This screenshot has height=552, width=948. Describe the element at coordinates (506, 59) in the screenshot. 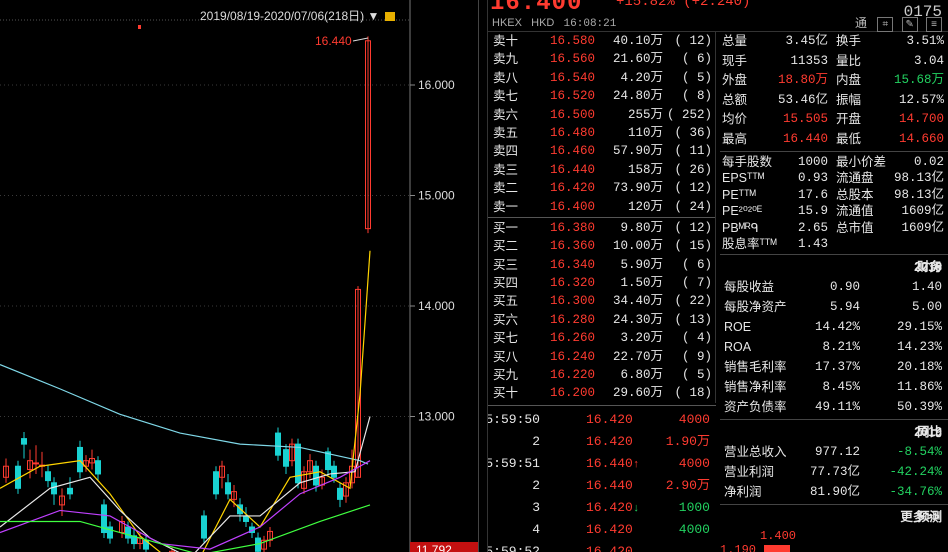

I see `level-label: 卖九` at that location.